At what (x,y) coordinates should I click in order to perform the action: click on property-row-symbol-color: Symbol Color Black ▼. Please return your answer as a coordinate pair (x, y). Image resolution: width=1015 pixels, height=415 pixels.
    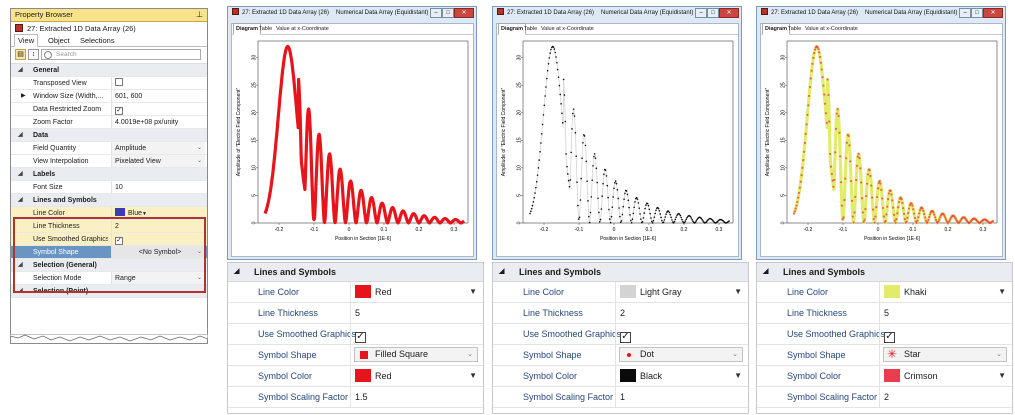
    Looking at the image, I should click on (620, 376).